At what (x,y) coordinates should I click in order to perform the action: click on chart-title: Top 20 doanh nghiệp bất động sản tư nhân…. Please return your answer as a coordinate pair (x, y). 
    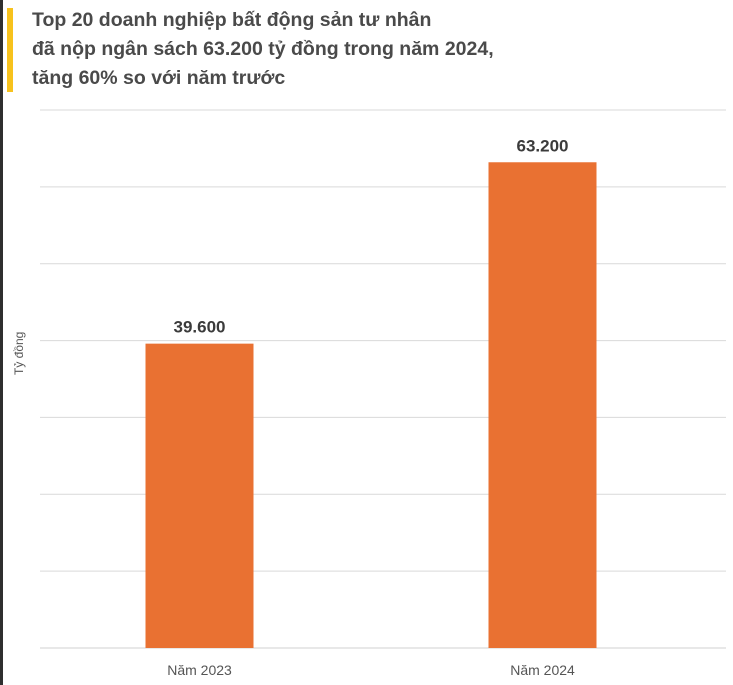
    Looking at the image, I should click on (372, 49).